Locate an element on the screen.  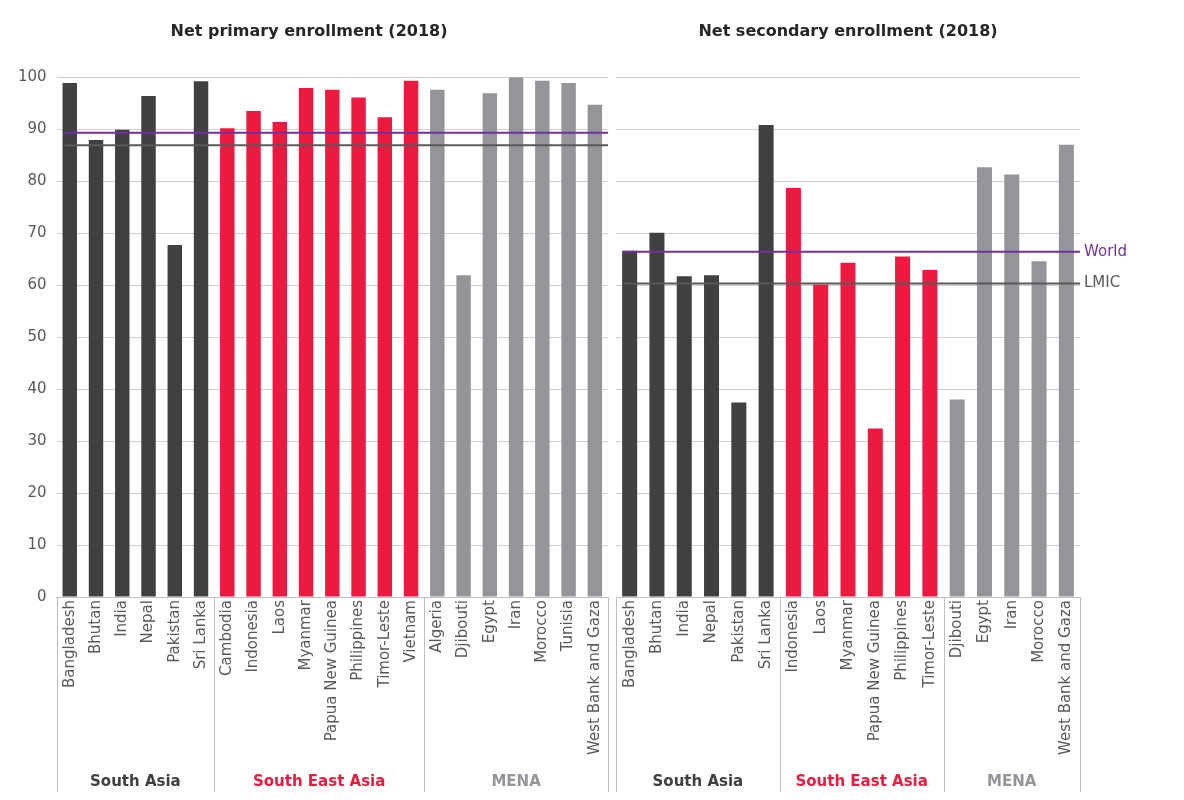
ref-line-label: LMIC is located at coordinates (1102, 282).